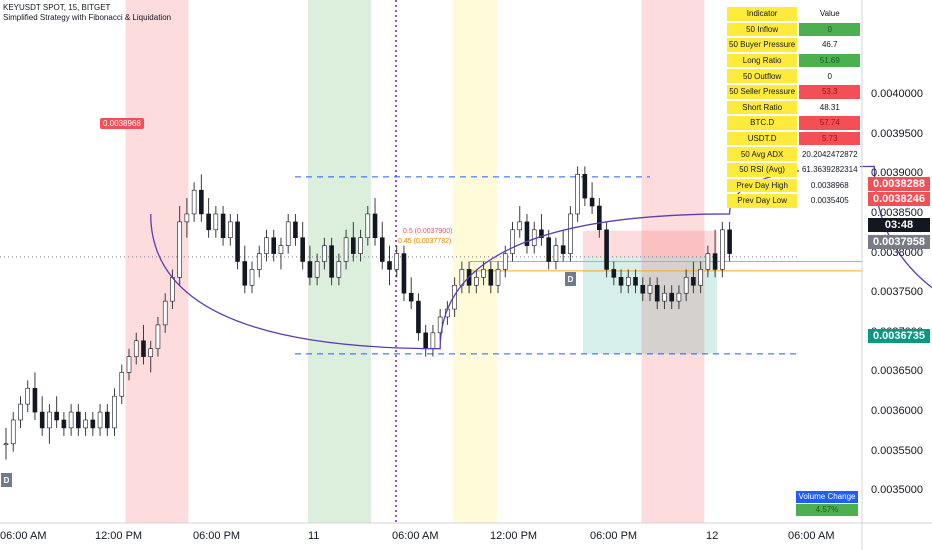 The image size is (932, 550). I want to click on price-scale-tag: 0.0036735, so click(899, 336).